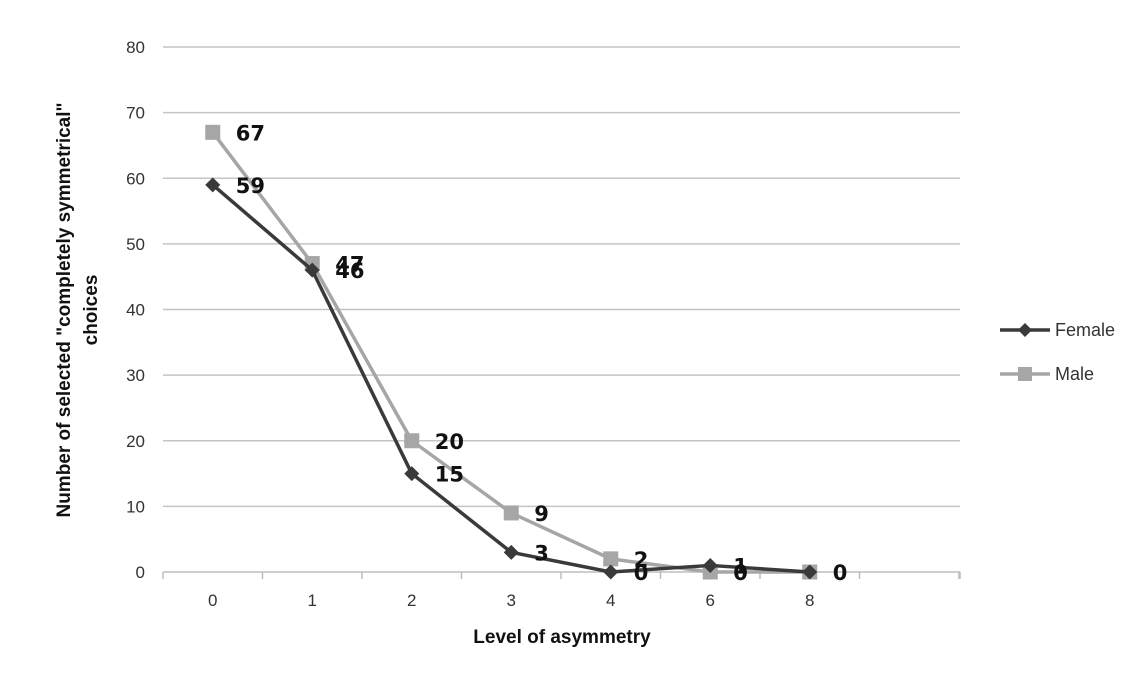 Image resolution: width=1143 pixels, height=700 pixels. I want to click on data-label-male: 47, so click(349, 265).